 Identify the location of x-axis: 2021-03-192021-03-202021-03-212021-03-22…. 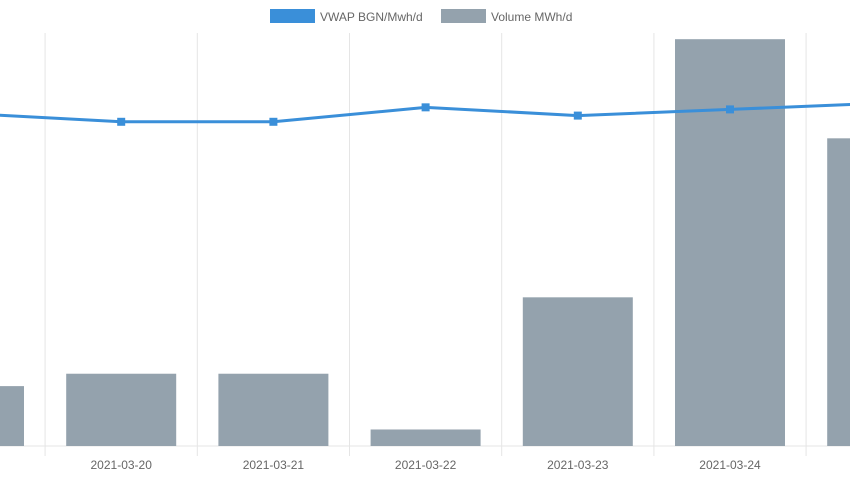
(380, 465).